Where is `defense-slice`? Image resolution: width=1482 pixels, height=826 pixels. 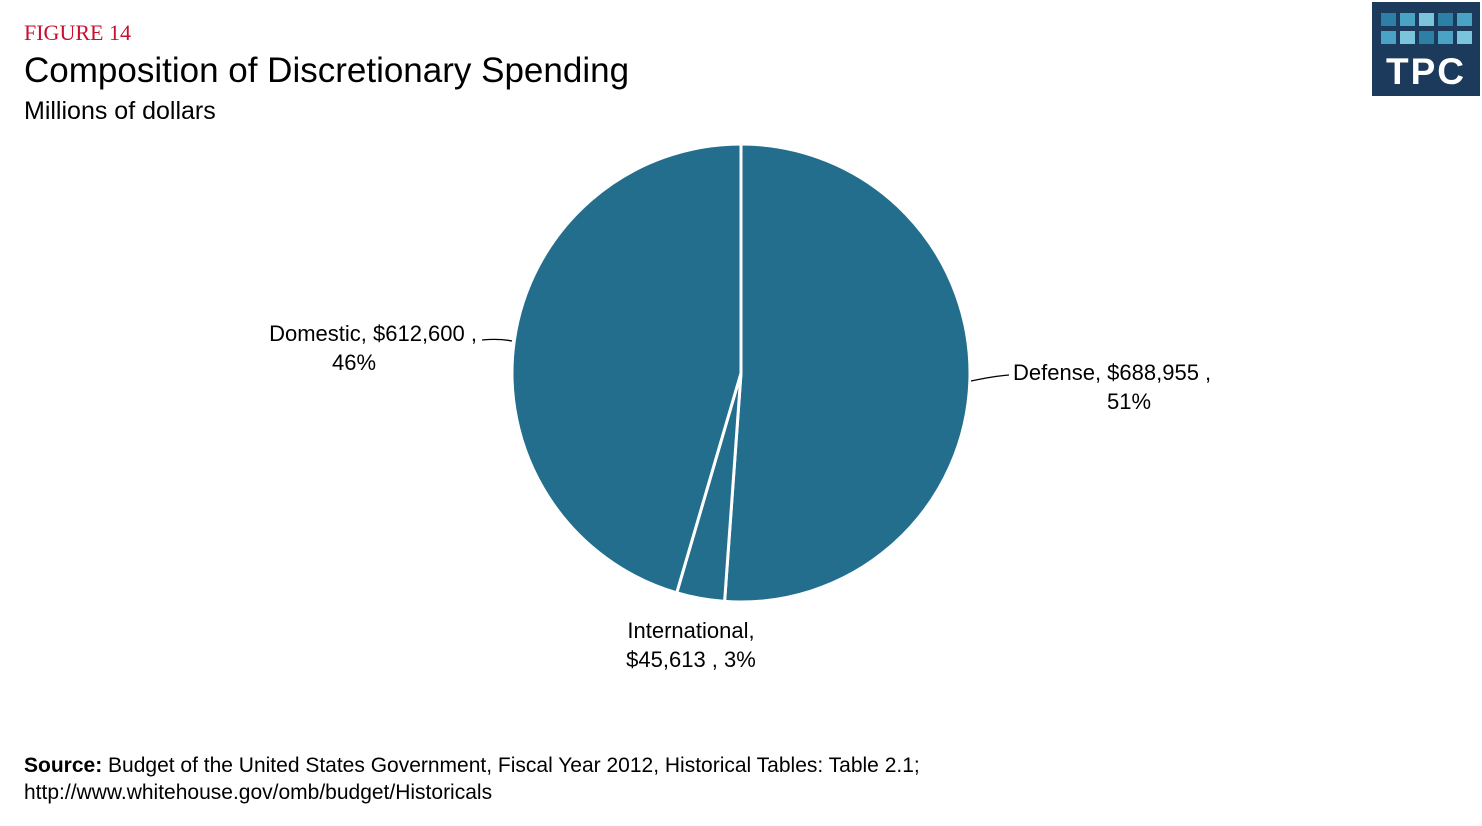 defense-slice is located at coordinates (847, 373).